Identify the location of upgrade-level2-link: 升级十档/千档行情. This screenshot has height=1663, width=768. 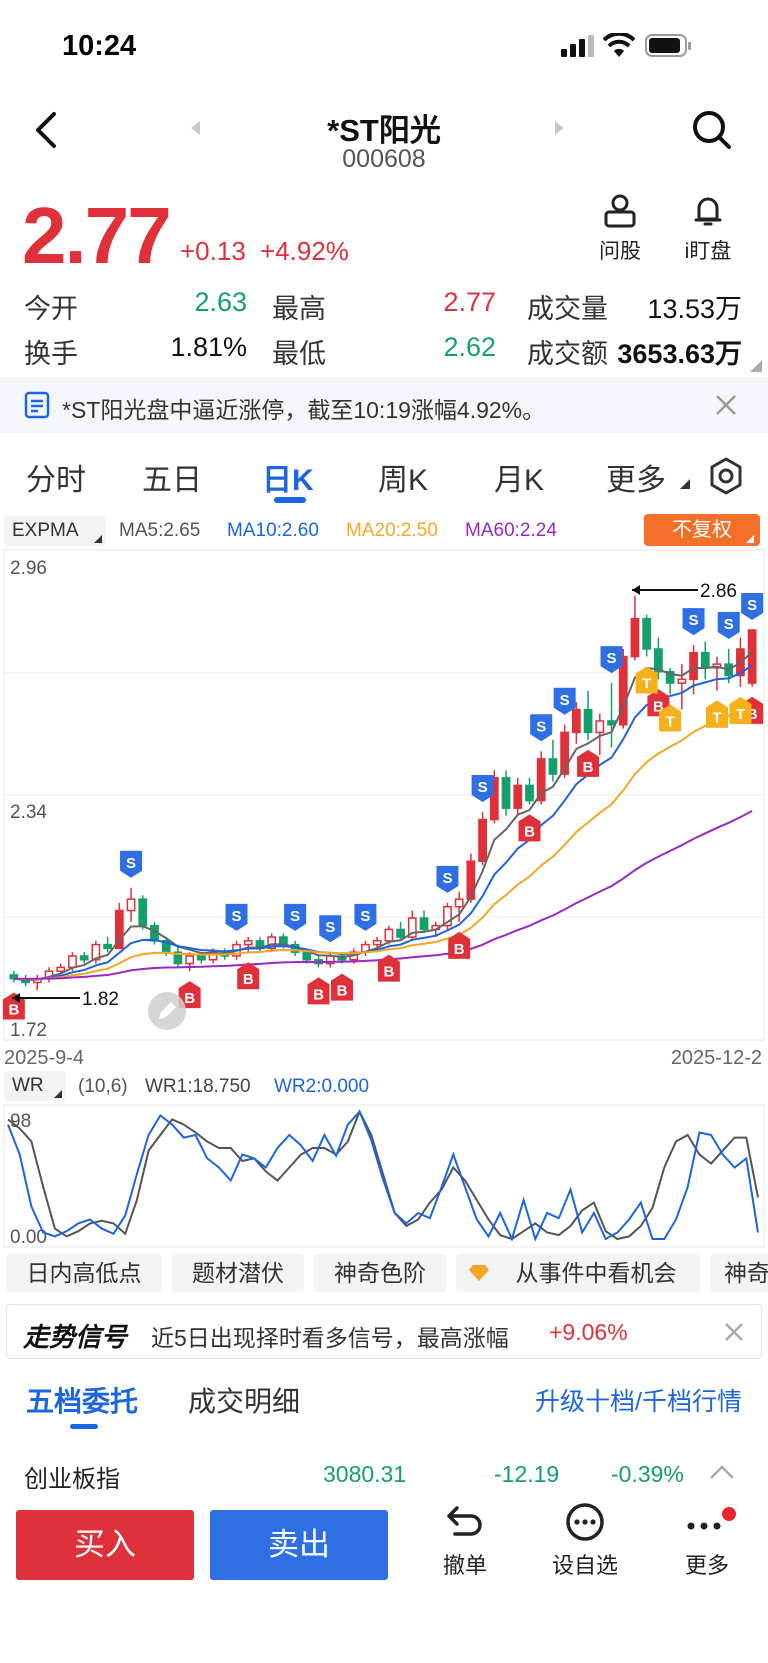
(638, 1402).